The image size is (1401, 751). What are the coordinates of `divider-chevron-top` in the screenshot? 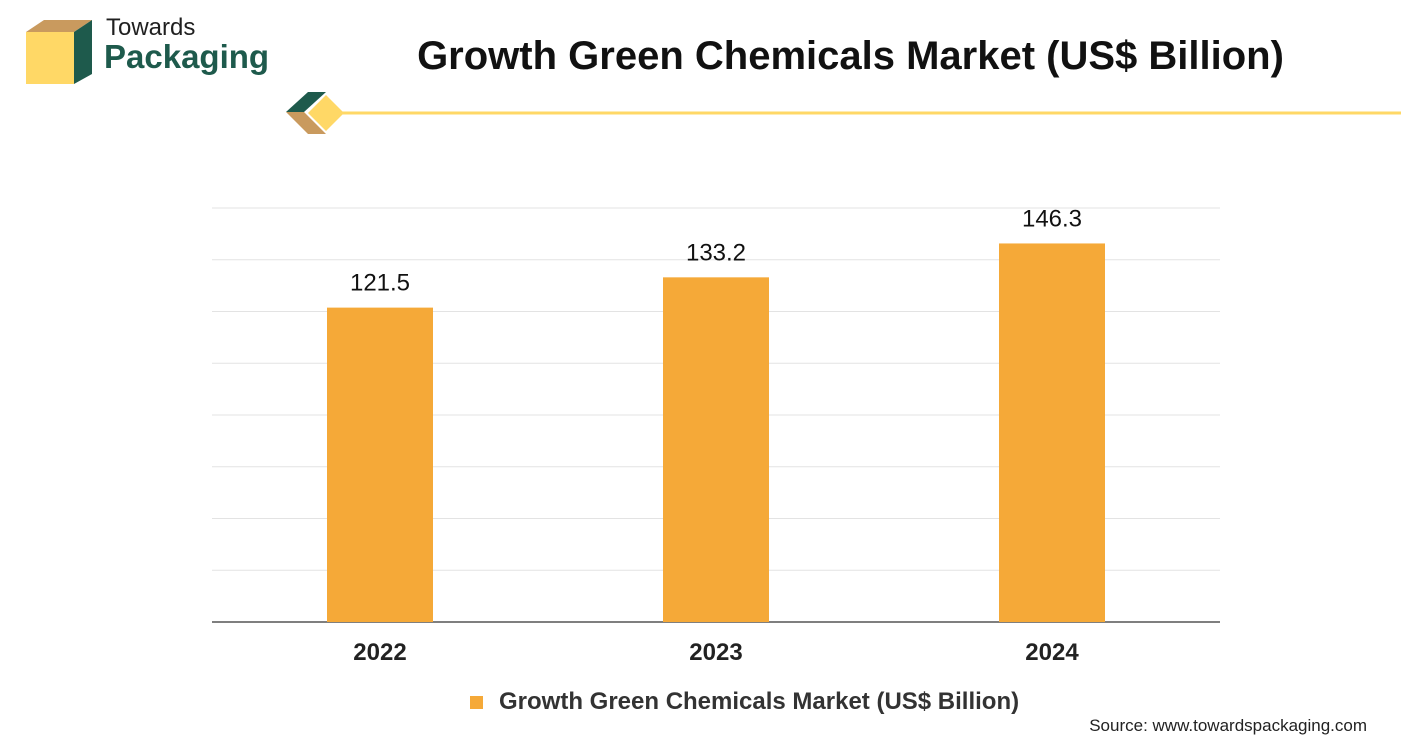 It's located at (306, 102).